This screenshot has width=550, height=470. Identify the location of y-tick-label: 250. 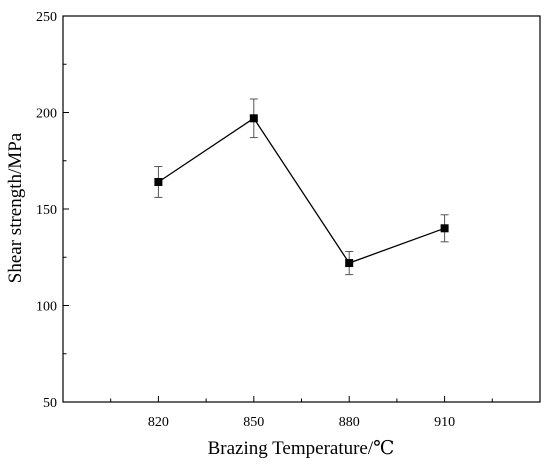
(46, 17).